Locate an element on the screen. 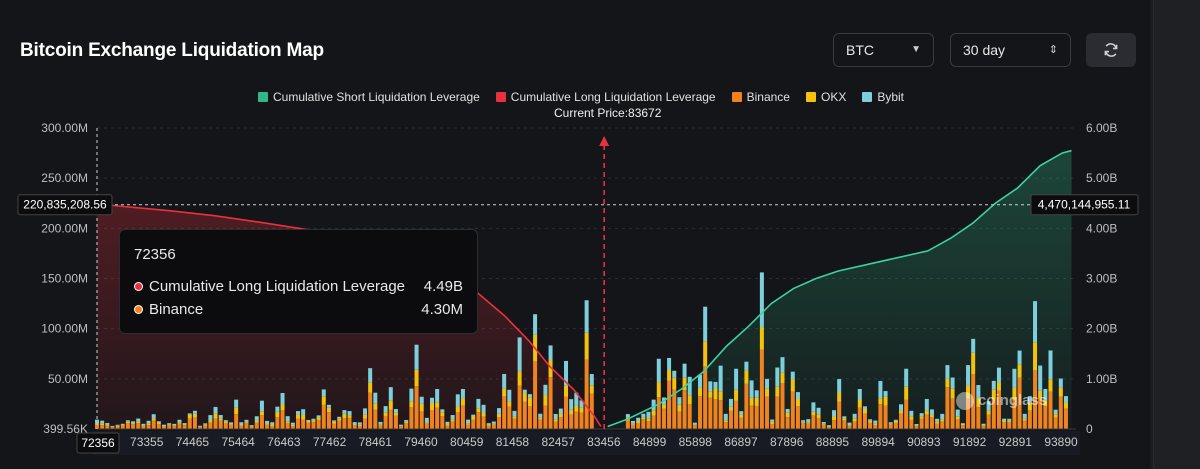 The height and width of the screenshot is (469, 1200). period-select: 30 day ⇕ is located at coordinates (1010, 50).